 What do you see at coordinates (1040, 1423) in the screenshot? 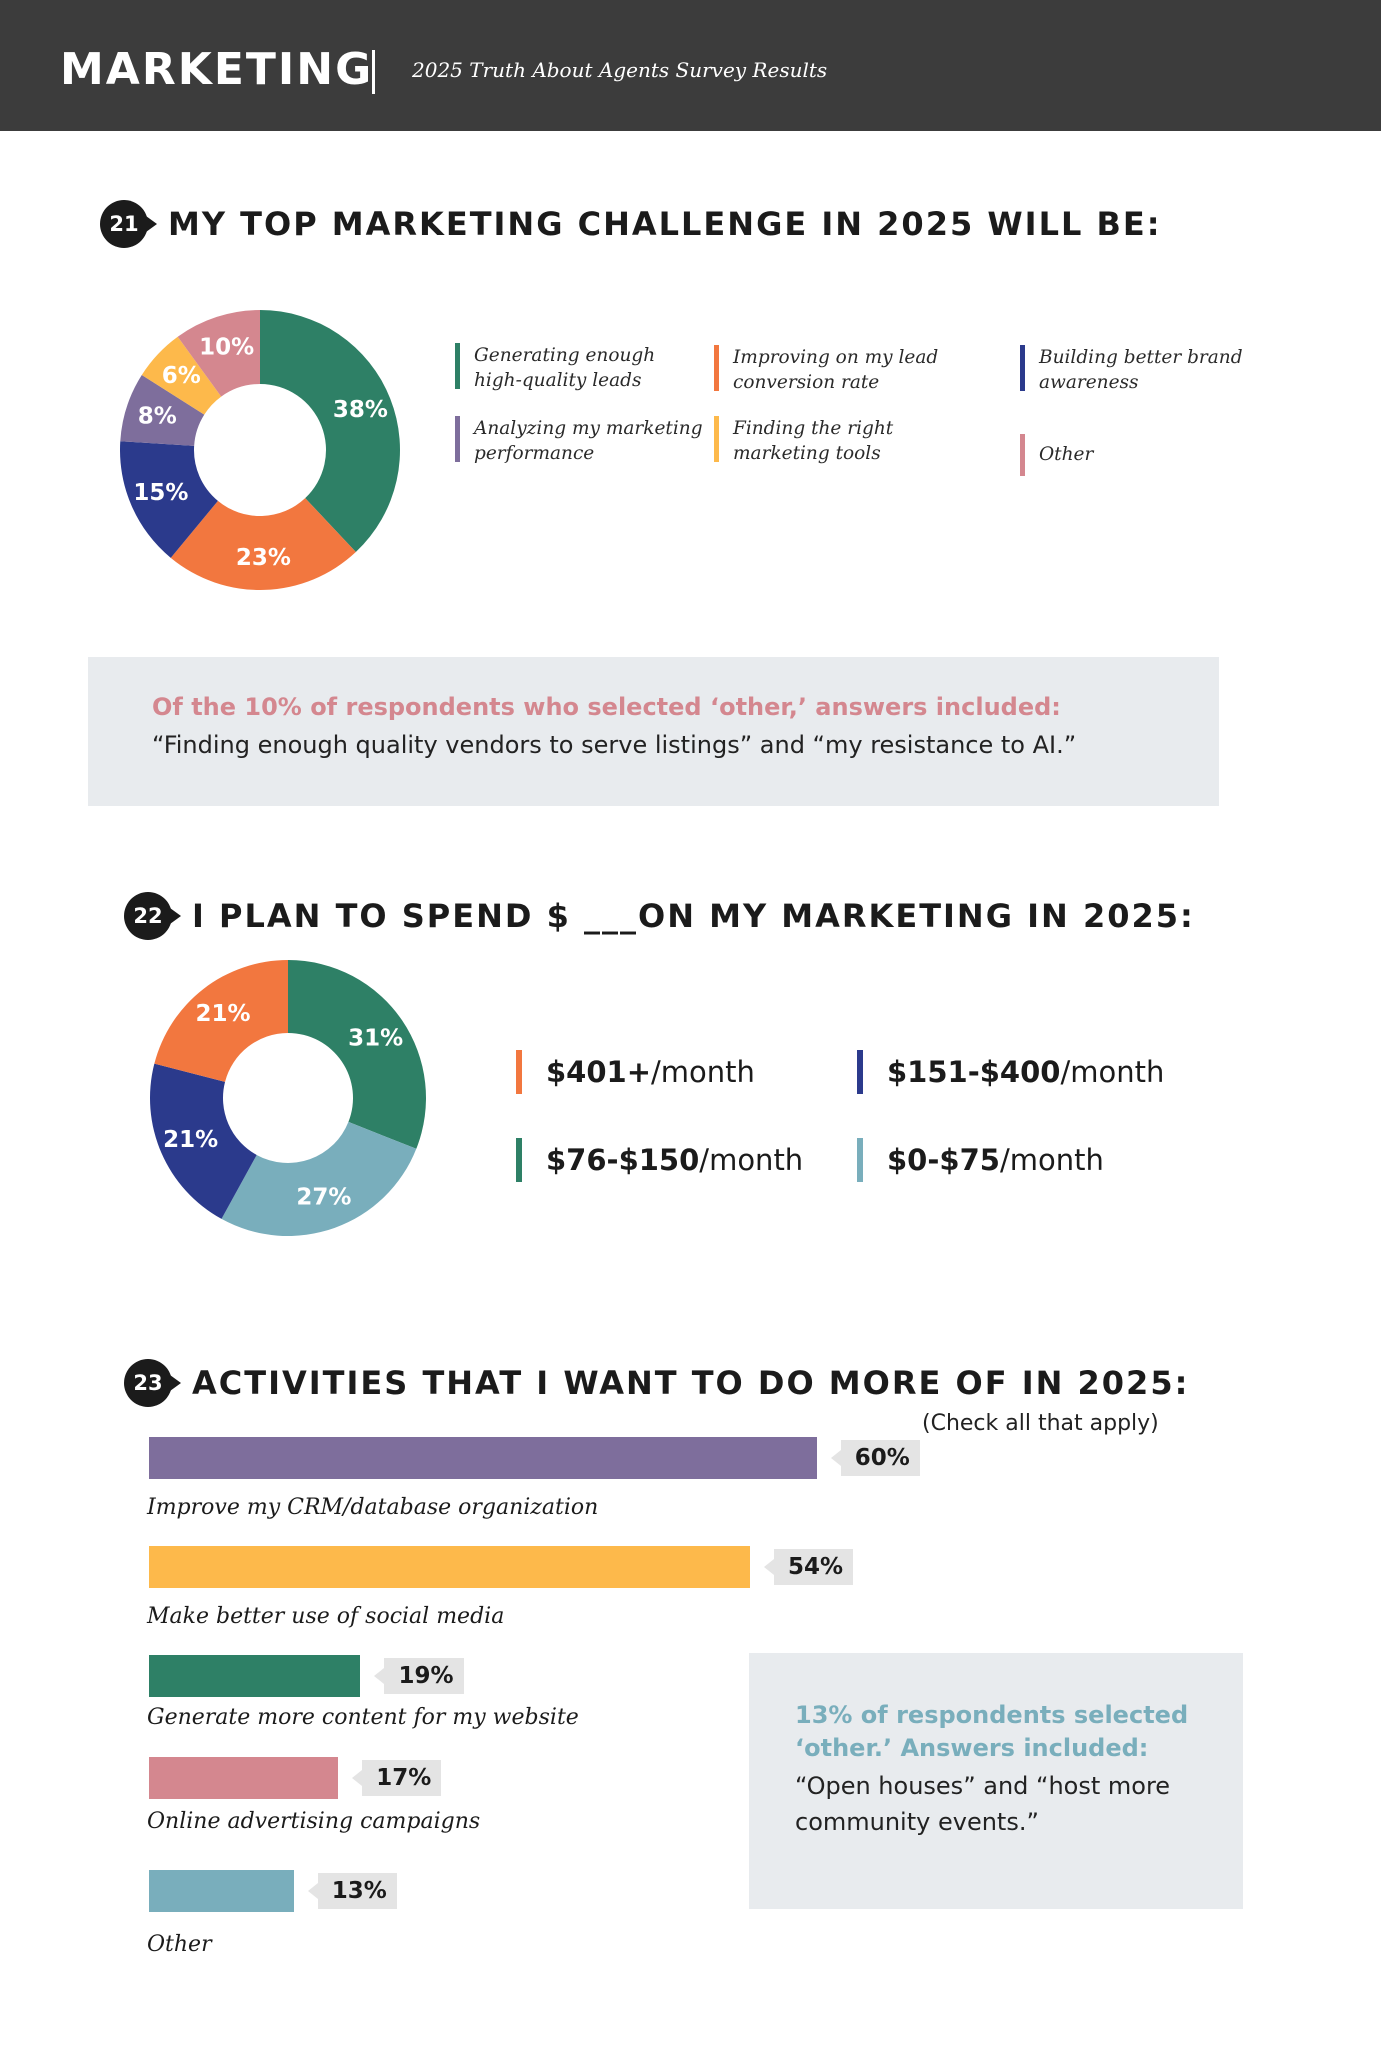
I see `check-all-note: (Check all that apply)` at bounding box center [1040, 1423].